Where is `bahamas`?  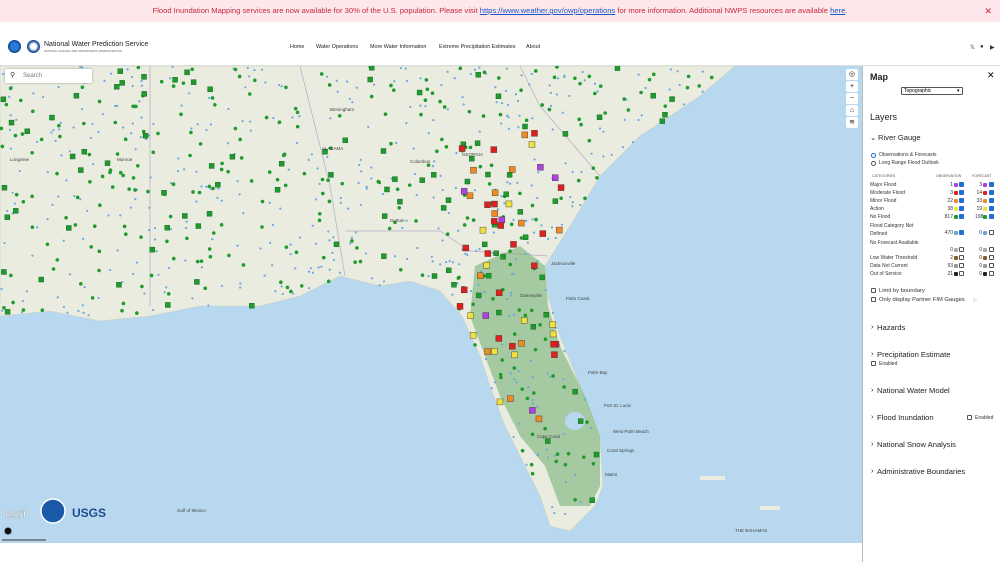 bahamas is located at coordinates (712, 478).